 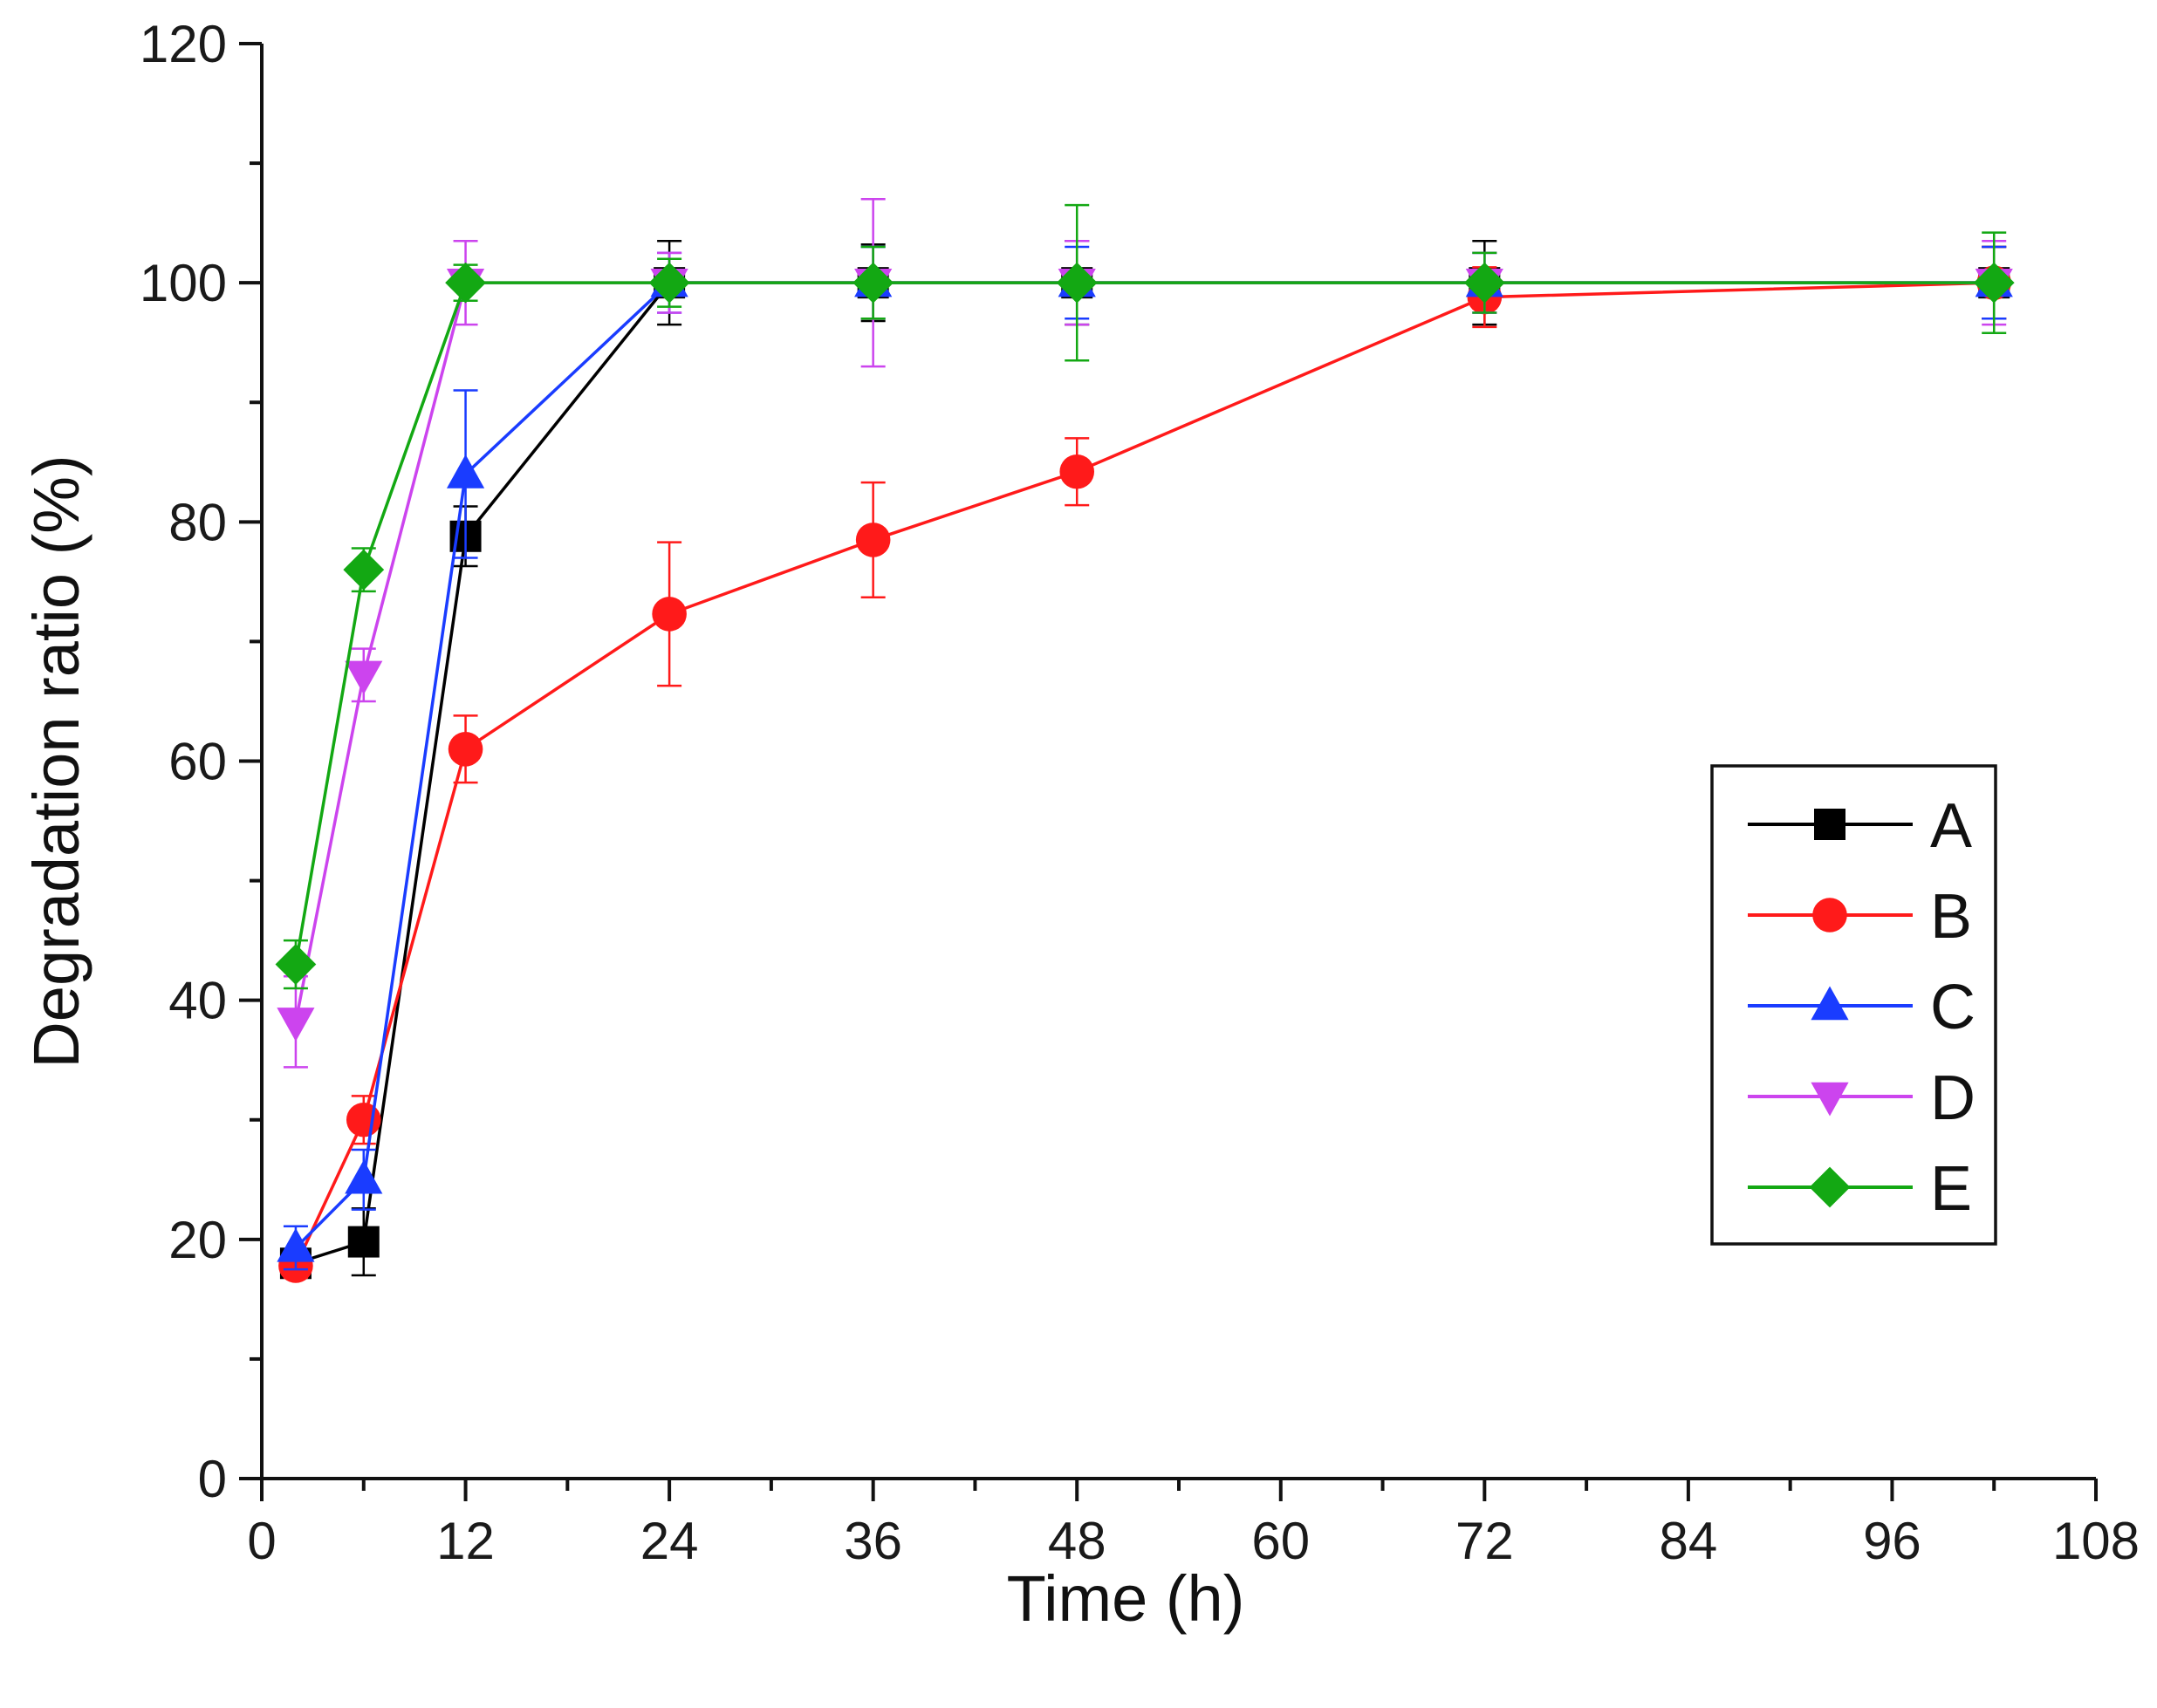 I want to click on x-tick-label: 96, so click(x=1892, y=1541).